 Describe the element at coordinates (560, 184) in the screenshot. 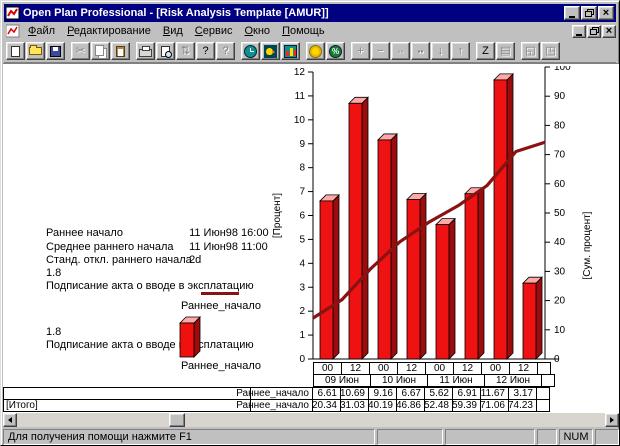

I see `svg-text: 60` at that location.